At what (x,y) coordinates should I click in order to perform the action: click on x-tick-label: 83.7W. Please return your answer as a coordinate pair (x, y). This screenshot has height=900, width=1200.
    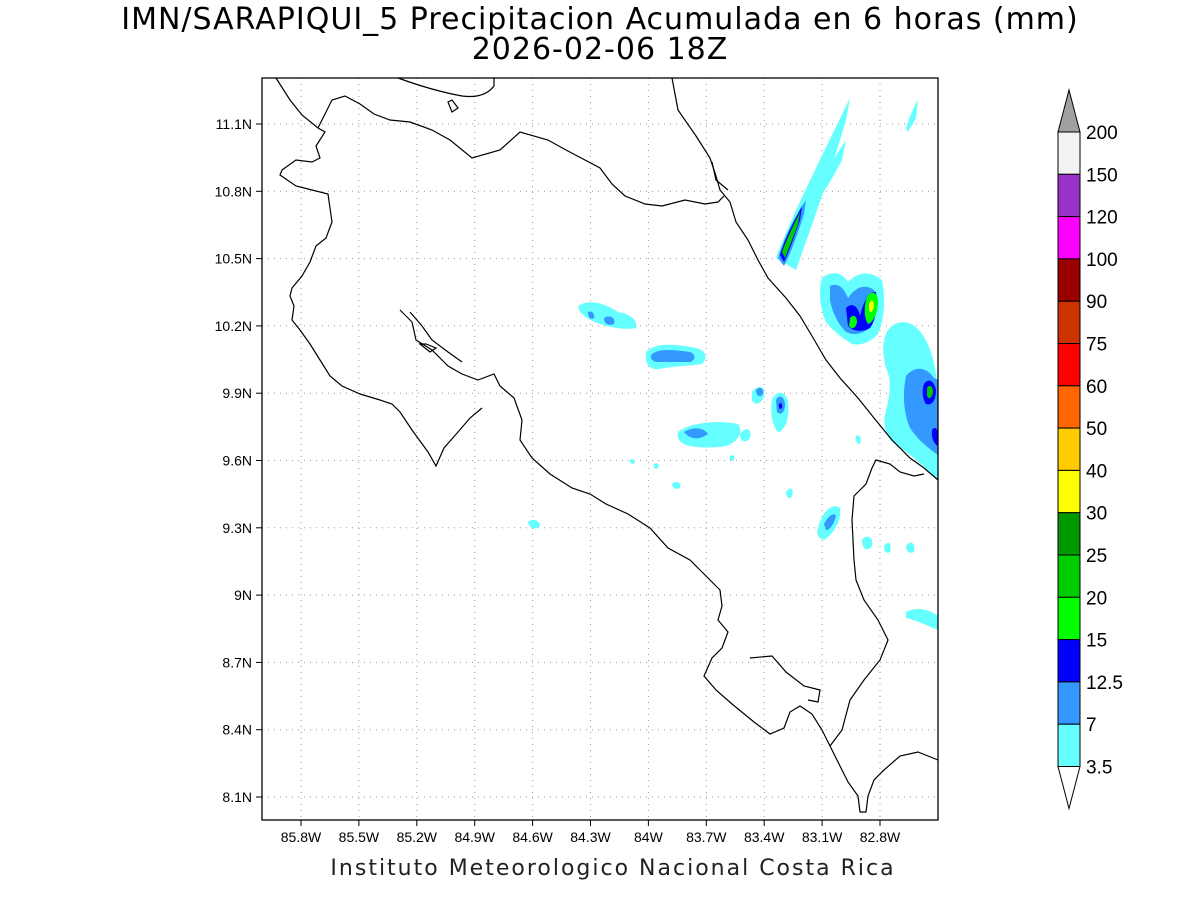
    Looking at the image, I should click on (706, 837).